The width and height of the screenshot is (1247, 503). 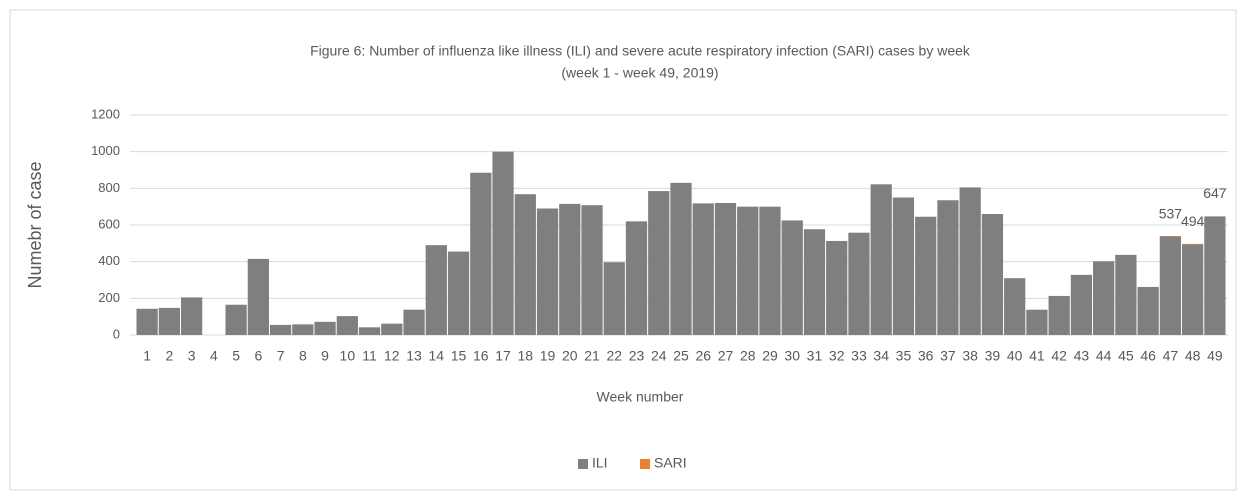 I want to click on x-tick-label: 24, so click(x=659, y=356).